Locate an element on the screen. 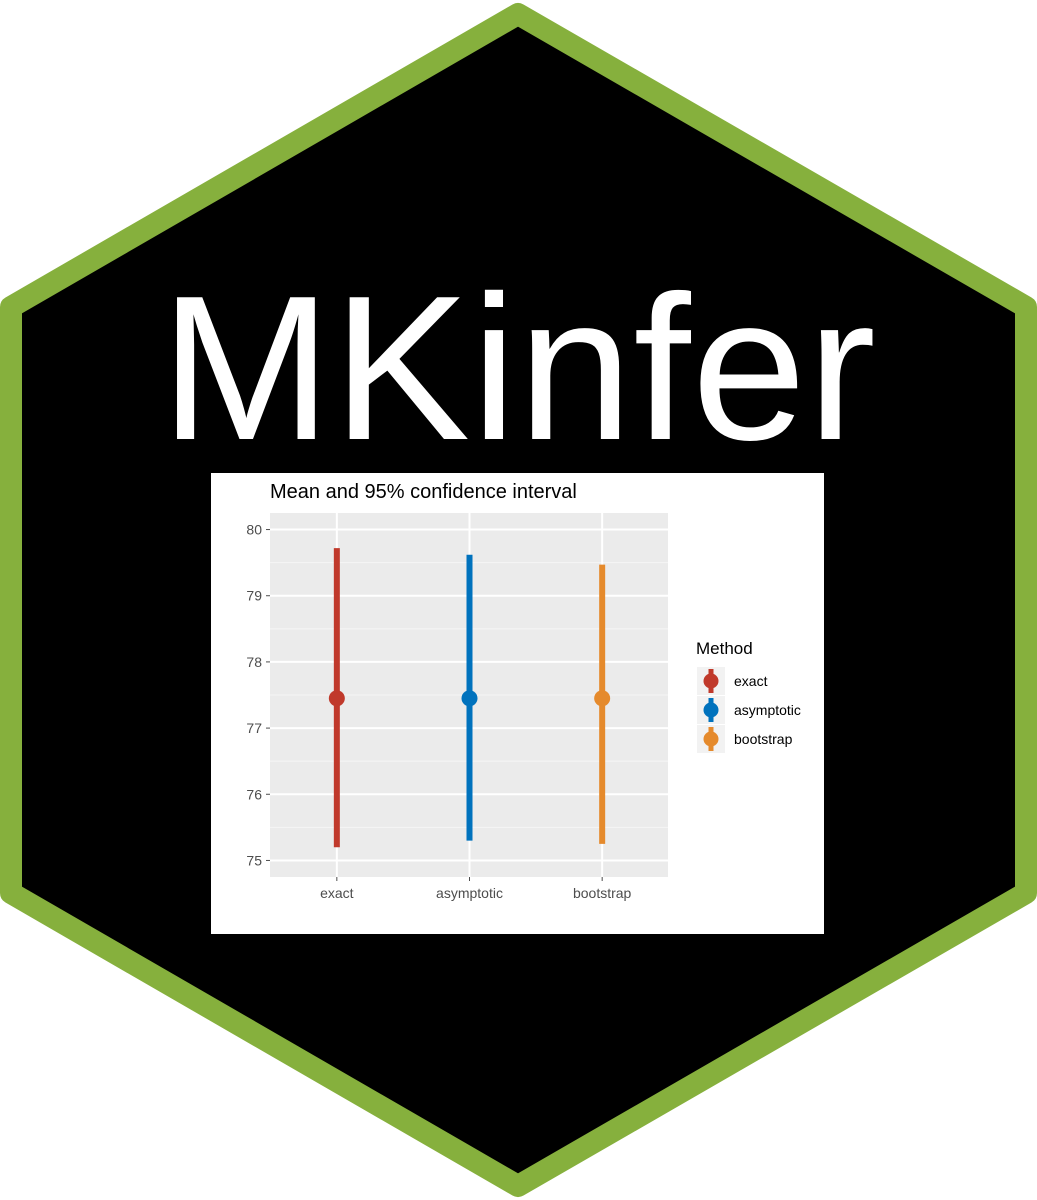 This screenshot has width=1037, height=1200. x-tick-label: bootstrap is located at coordinates (602, 893).